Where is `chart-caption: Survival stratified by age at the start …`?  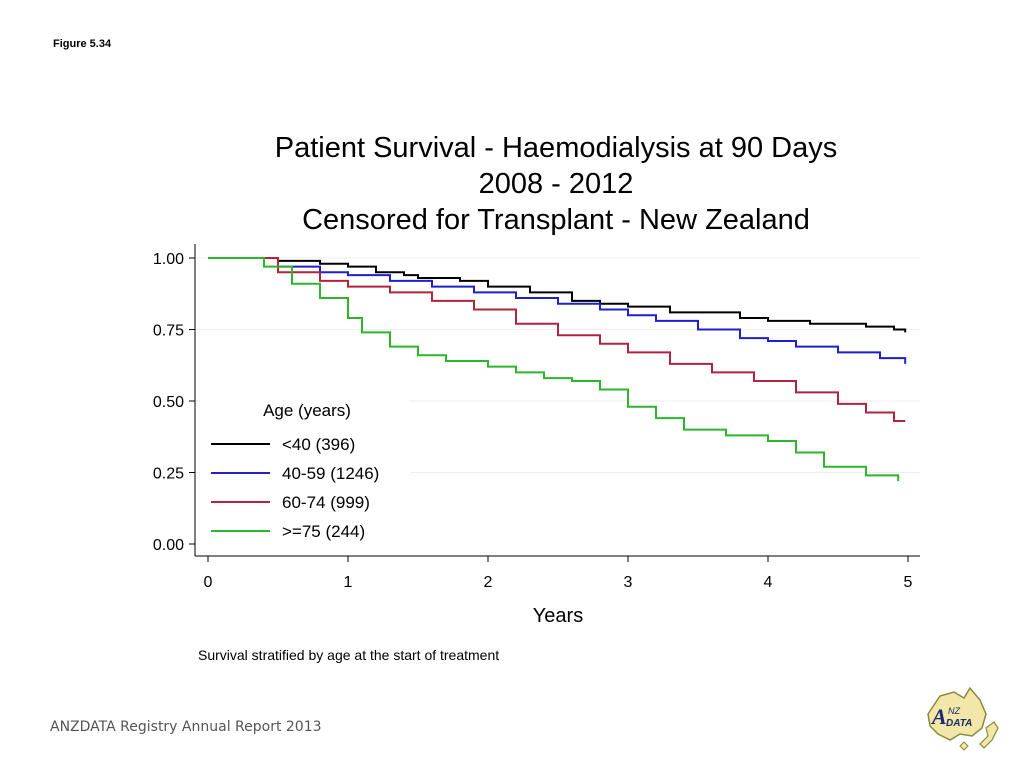
chart-caption: Survival stratified by age at the start … is located at coordinates (349, 655).